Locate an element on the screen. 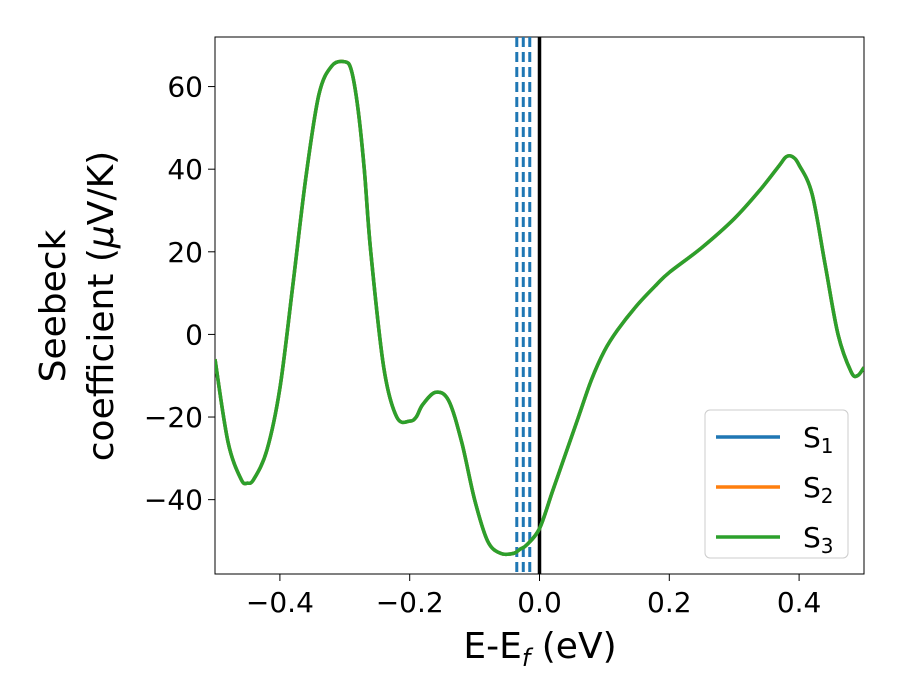 The image size is (900, 700). y-tick-label: −20 is located at coordinates (173, 417).